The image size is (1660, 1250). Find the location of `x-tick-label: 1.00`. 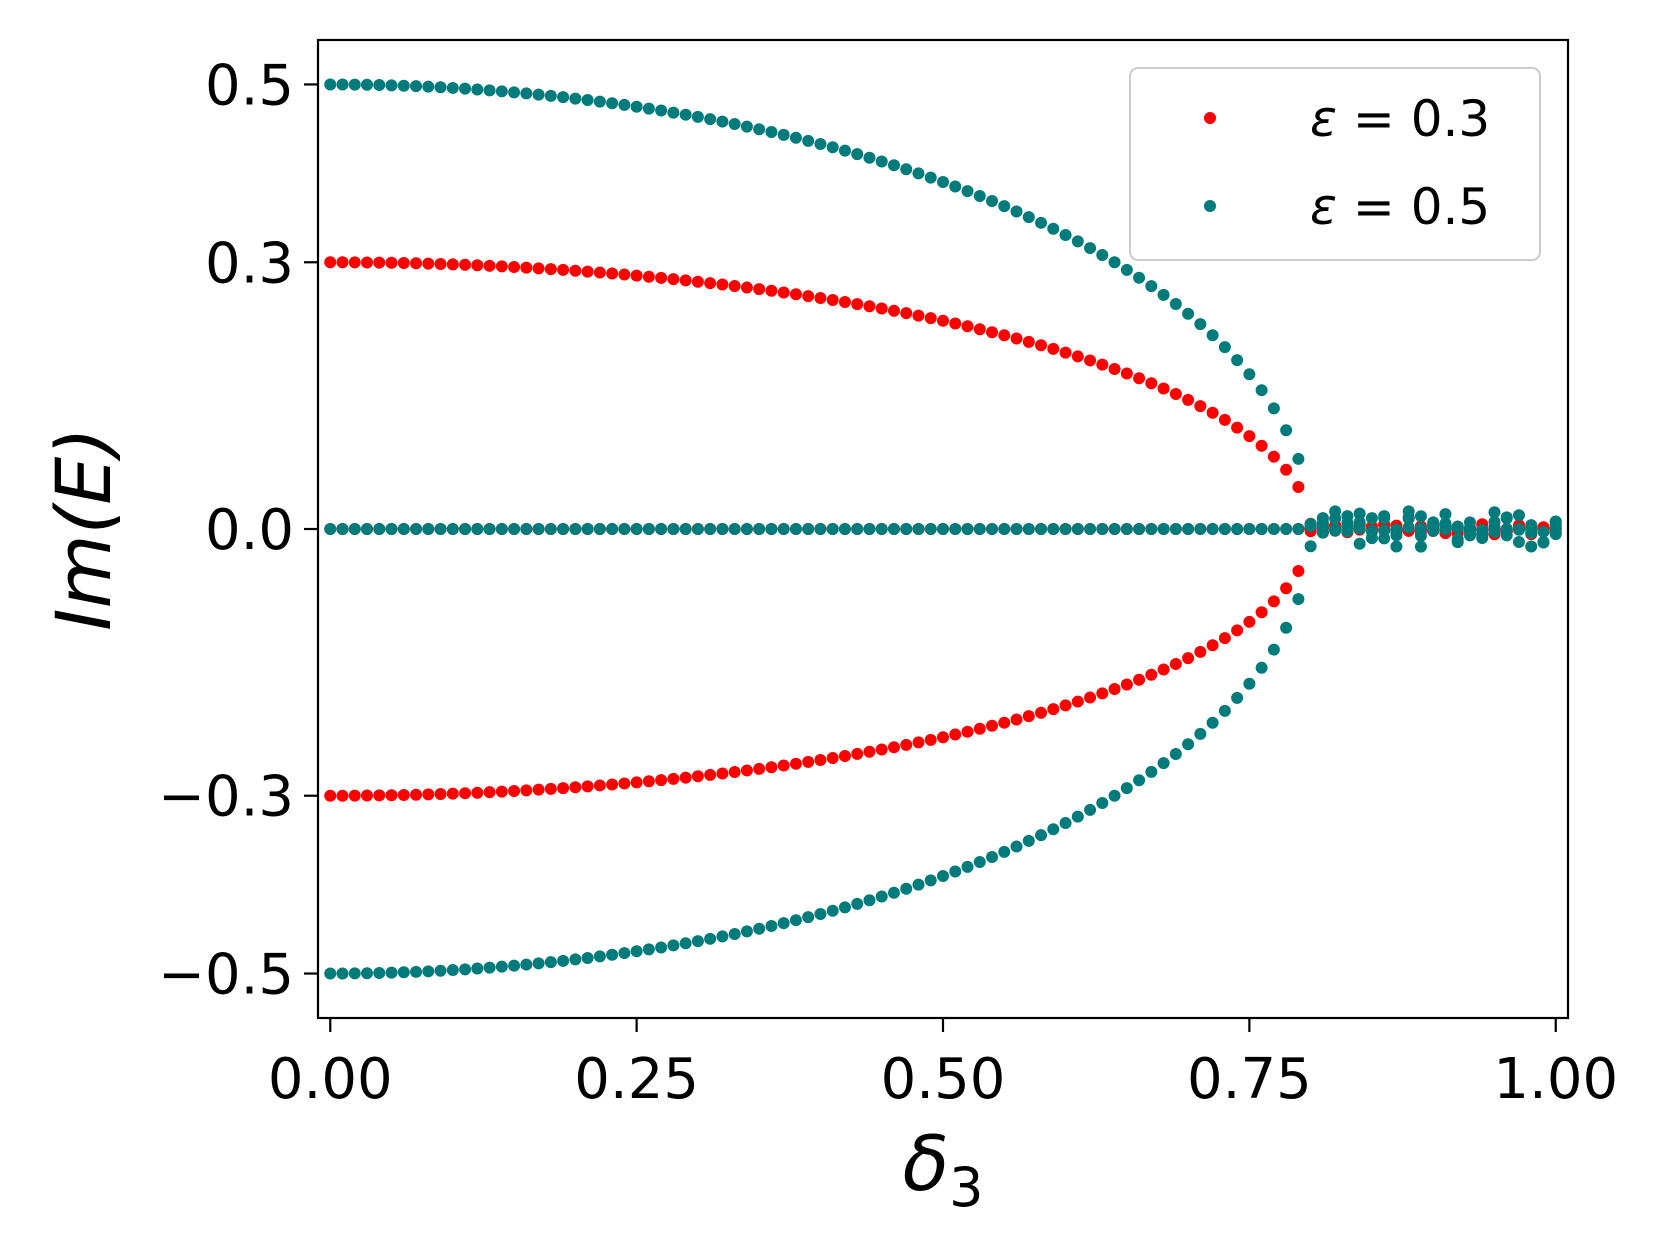

x-tick-label: 1.00 is located at coordinates (1555, 1079).